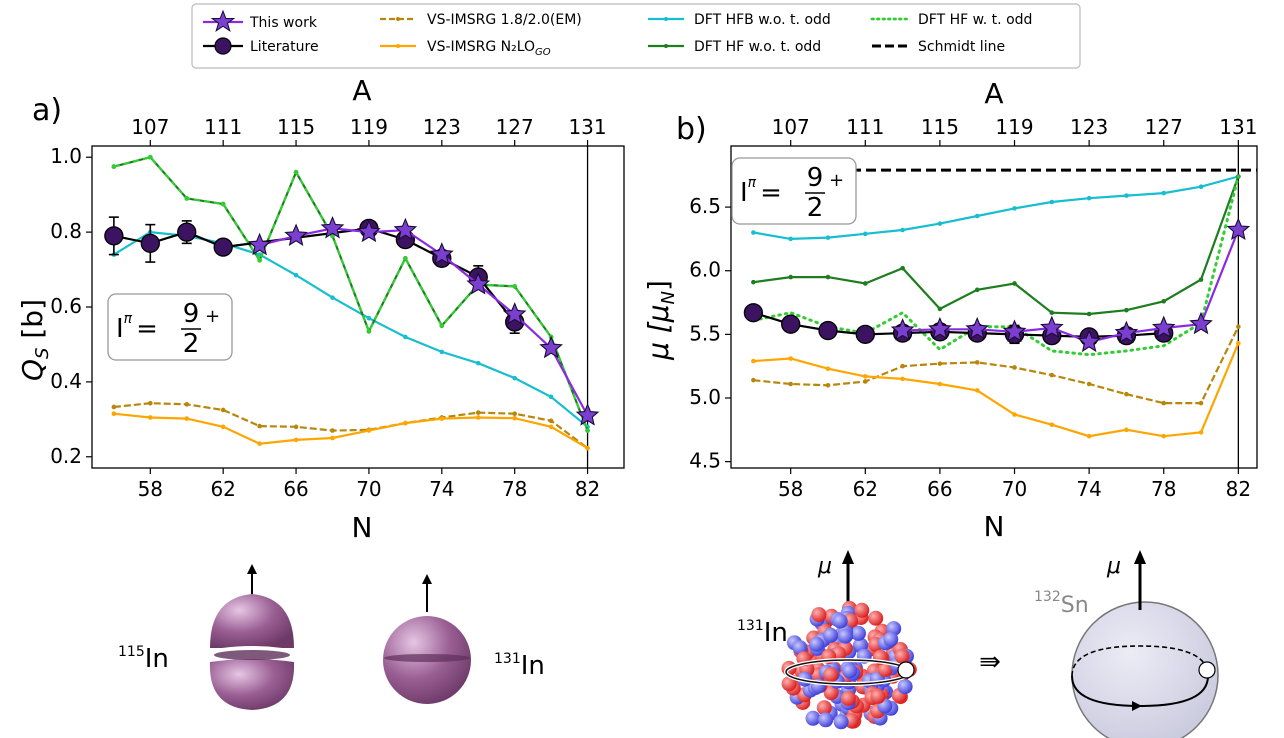 This screenshot has width=1284, height=738. I want to click on legend-label-schmidt: Schmidt line, so click(961, 47).